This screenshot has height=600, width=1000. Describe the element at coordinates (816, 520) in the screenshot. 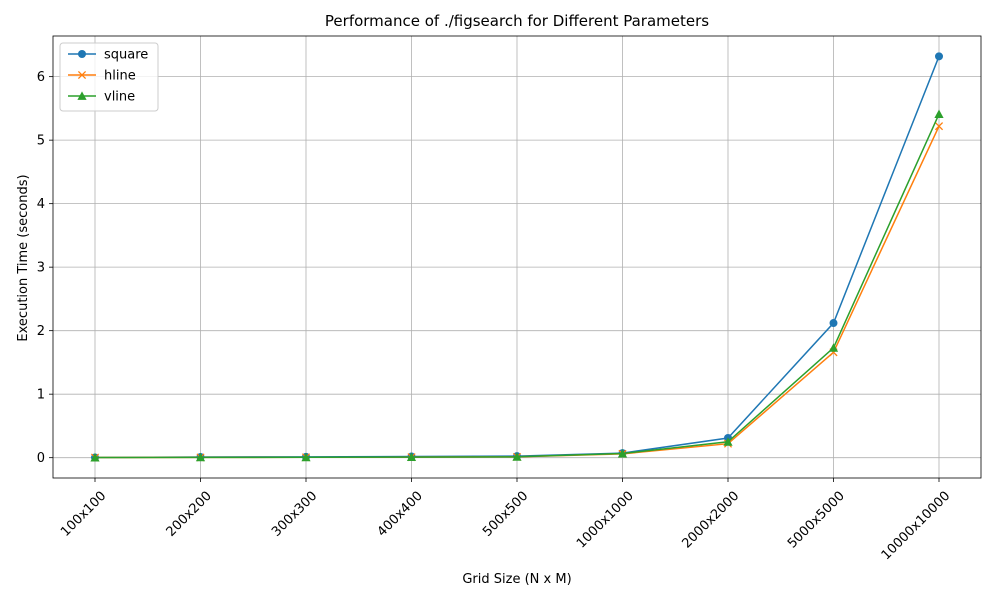

I see `x-tick-label: 5000x5000` at that location.